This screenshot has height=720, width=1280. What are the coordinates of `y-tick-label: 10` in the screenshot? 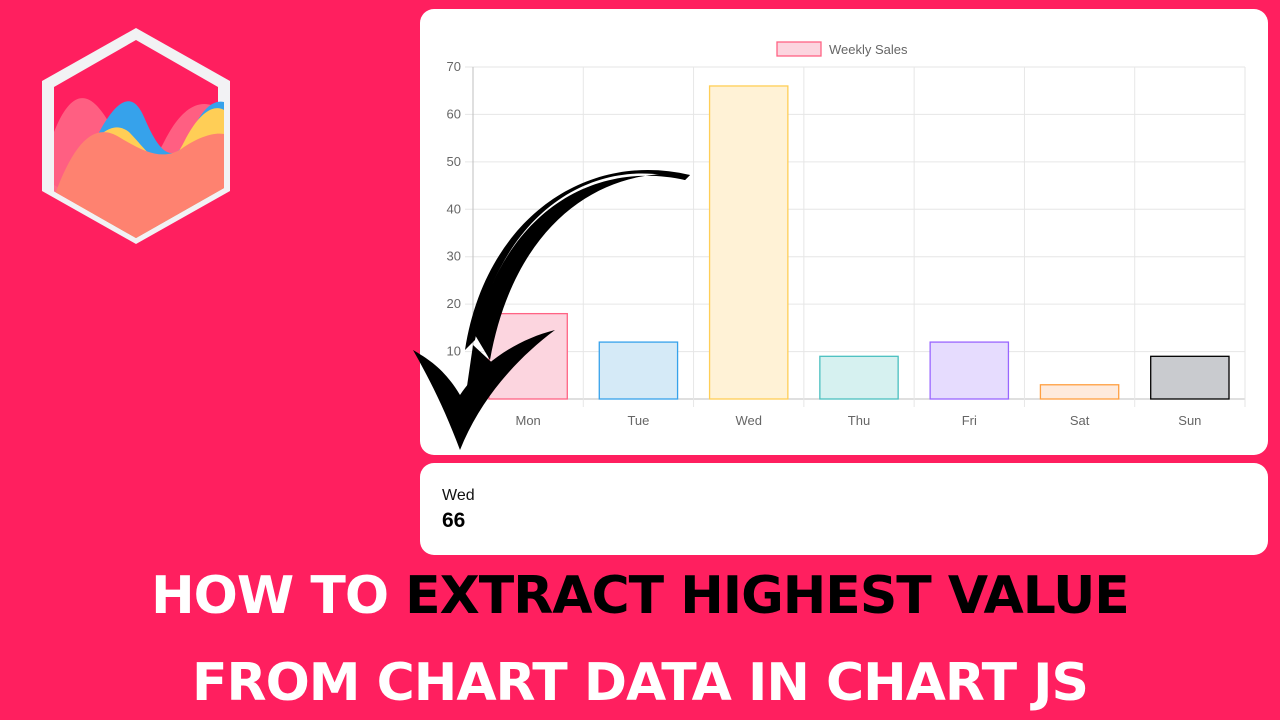 It's located at (454, 351).